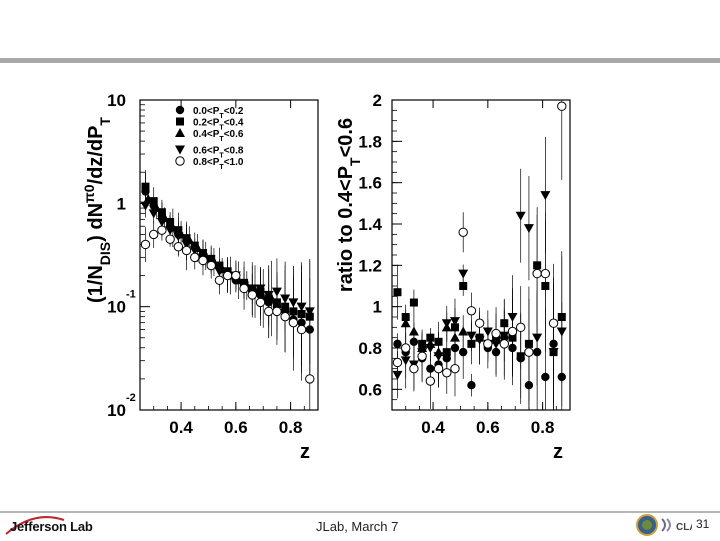  What do you see at coordinates (218, 153) in the screenshot?
I see `legend-label: 0.6<PT<0.8` at bounding box center [218, 153].